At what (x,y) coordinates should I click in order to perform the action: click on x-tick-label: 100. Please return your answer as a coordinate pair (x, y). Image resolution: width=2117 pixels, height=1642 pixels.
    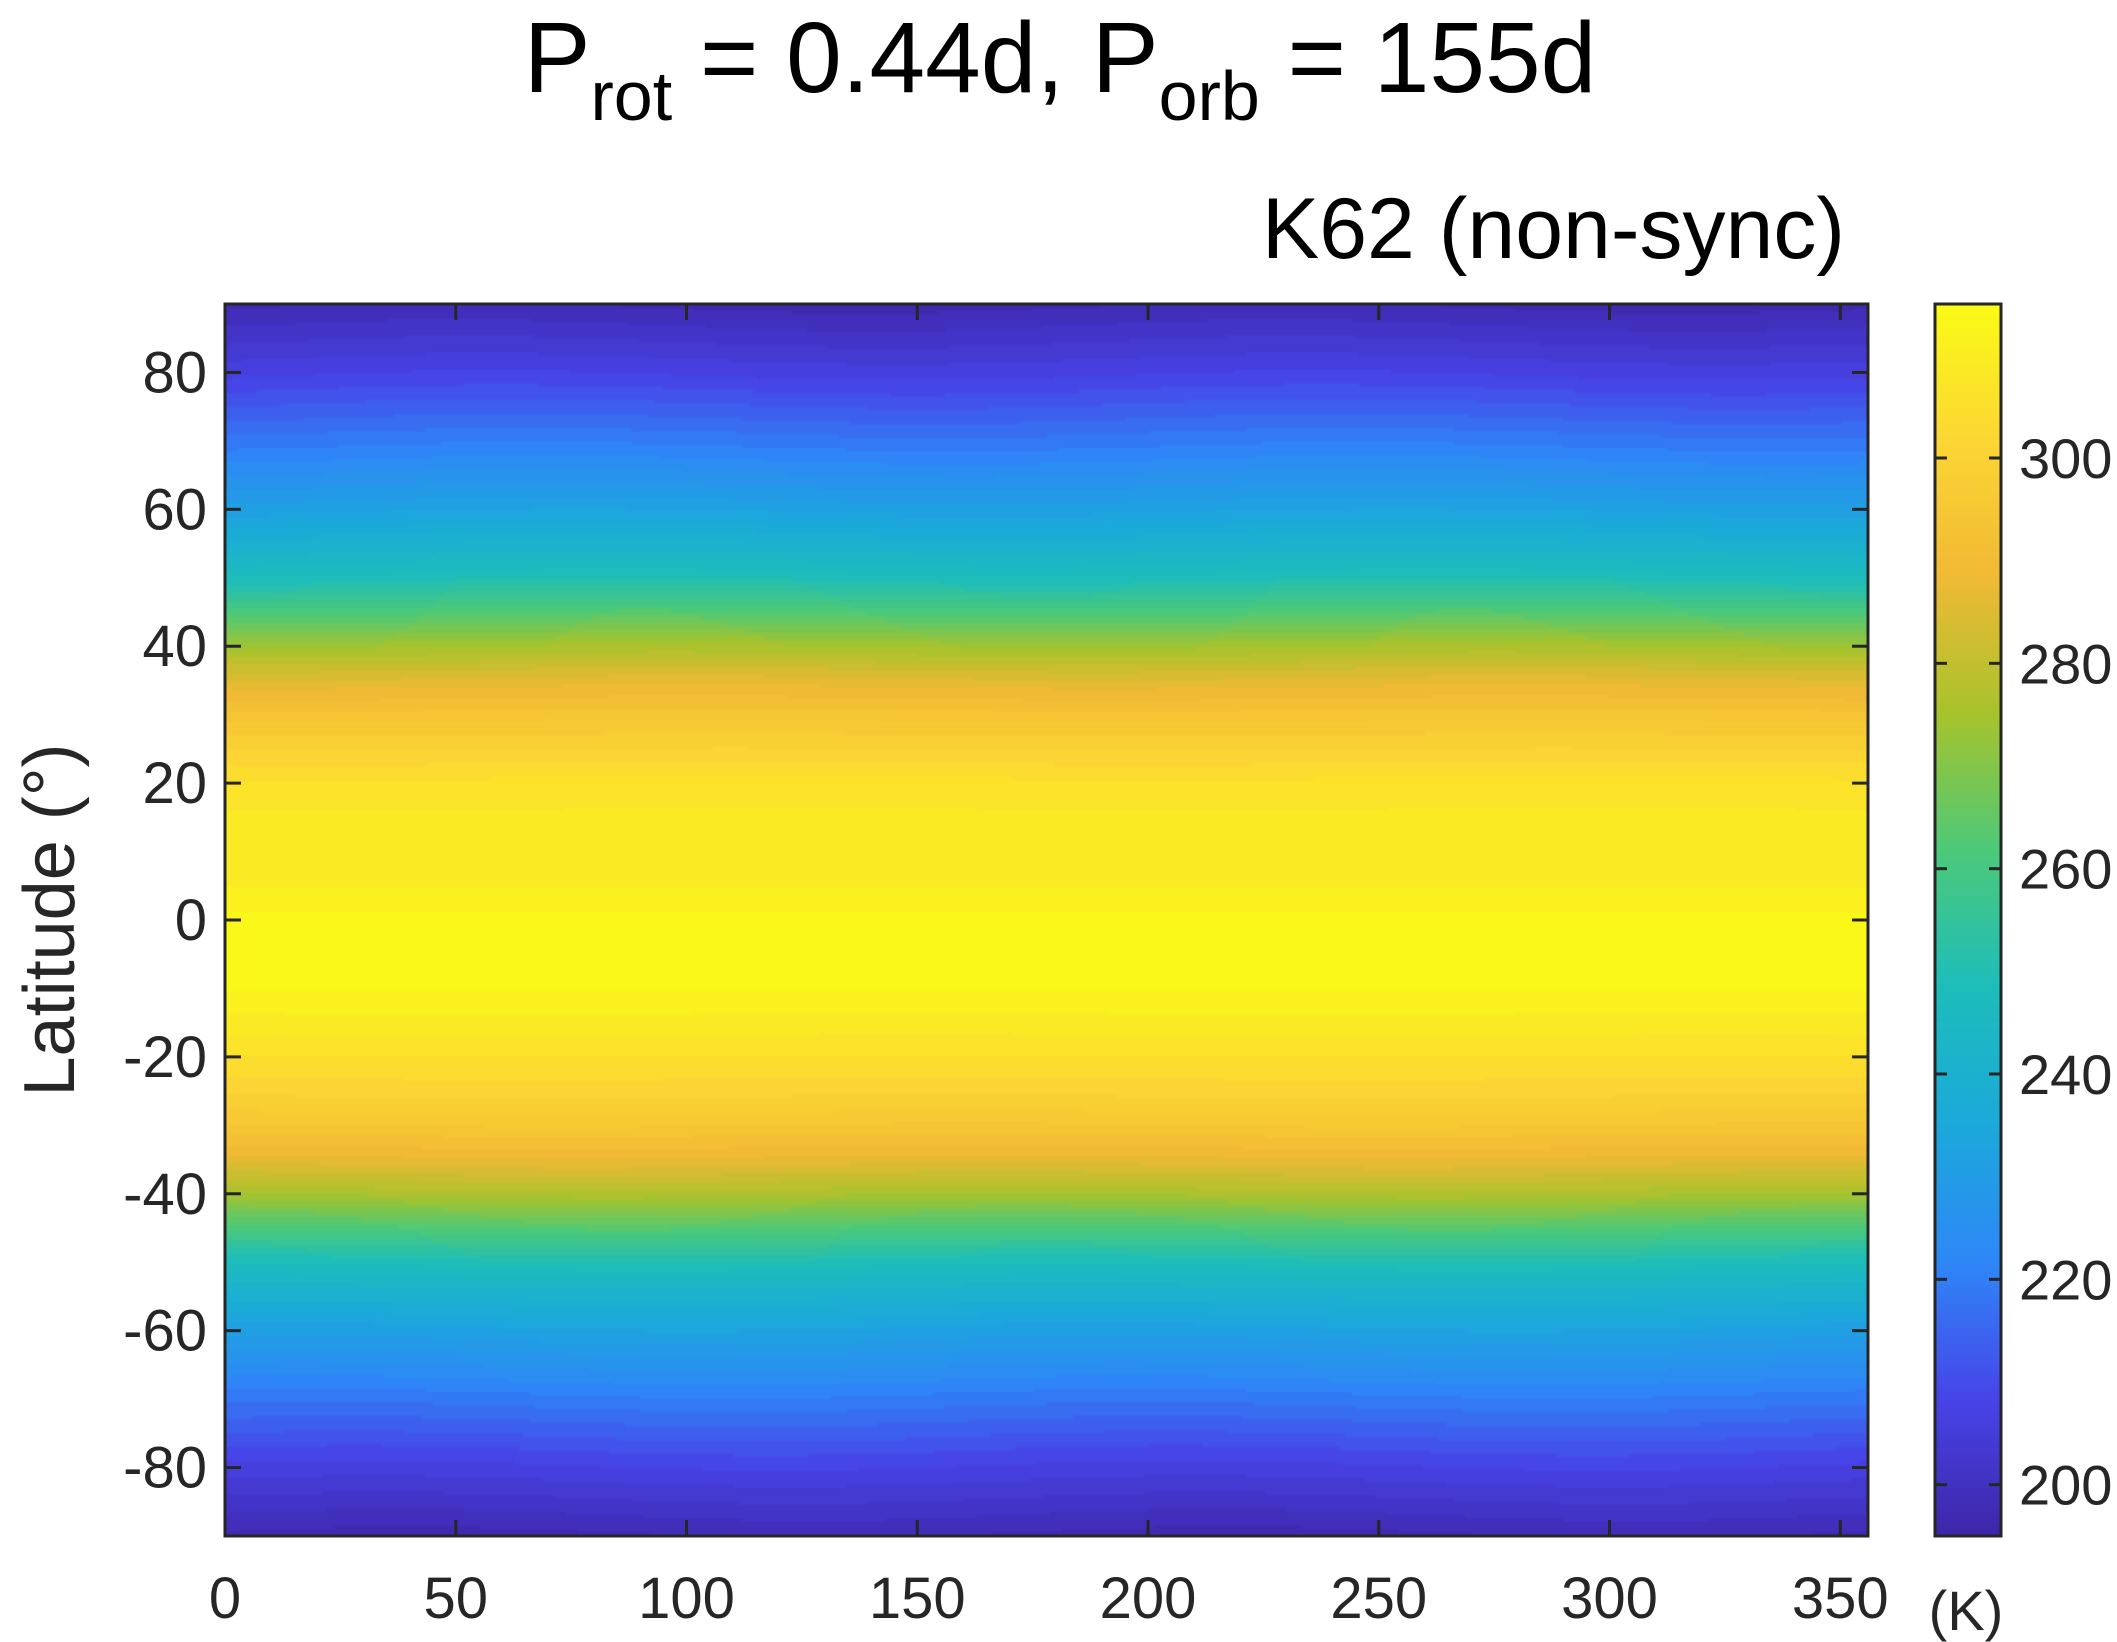
    Looking at the image, I should click on (686, 1598).